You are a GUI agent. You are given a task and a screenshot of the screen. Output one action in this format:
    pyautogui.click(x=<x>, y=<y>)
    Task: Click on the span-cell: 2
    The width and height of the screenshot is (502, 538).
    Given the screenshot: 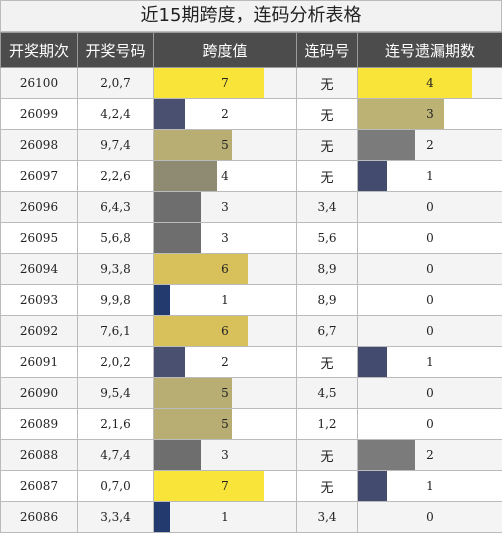 What is the action you would take?
    pyautogui.click(x=225, y=114)
    